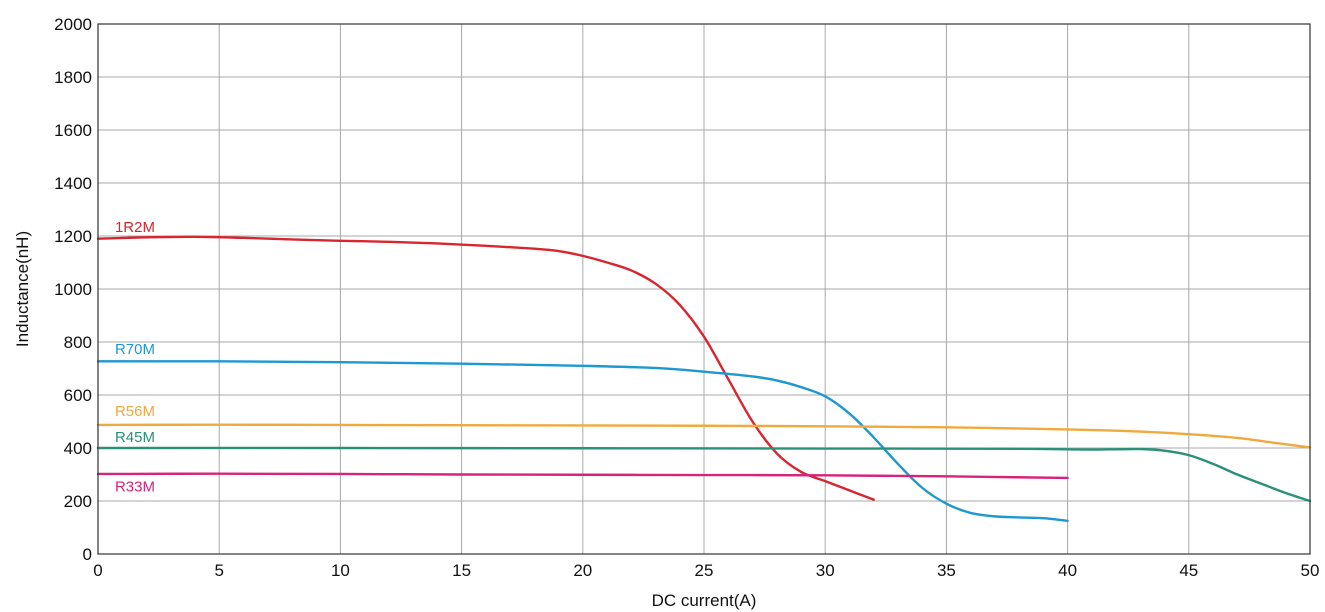  Describe the element at coordinates (73, 289) in the screenshot. I see `y-tick-label: 1000` at that location.